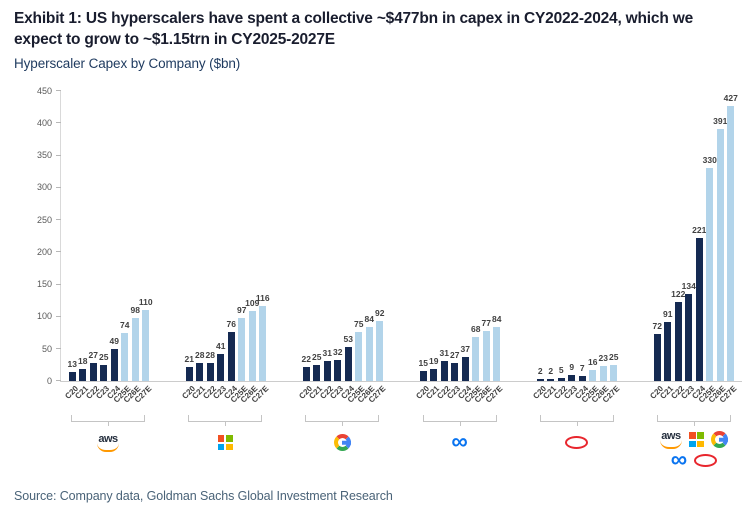 Image resolution: width=744 pixels, height=521 pixels. Describe the element at coordinates (359, 356) in the screenshot. I see `bar-google-c25e` at that location.